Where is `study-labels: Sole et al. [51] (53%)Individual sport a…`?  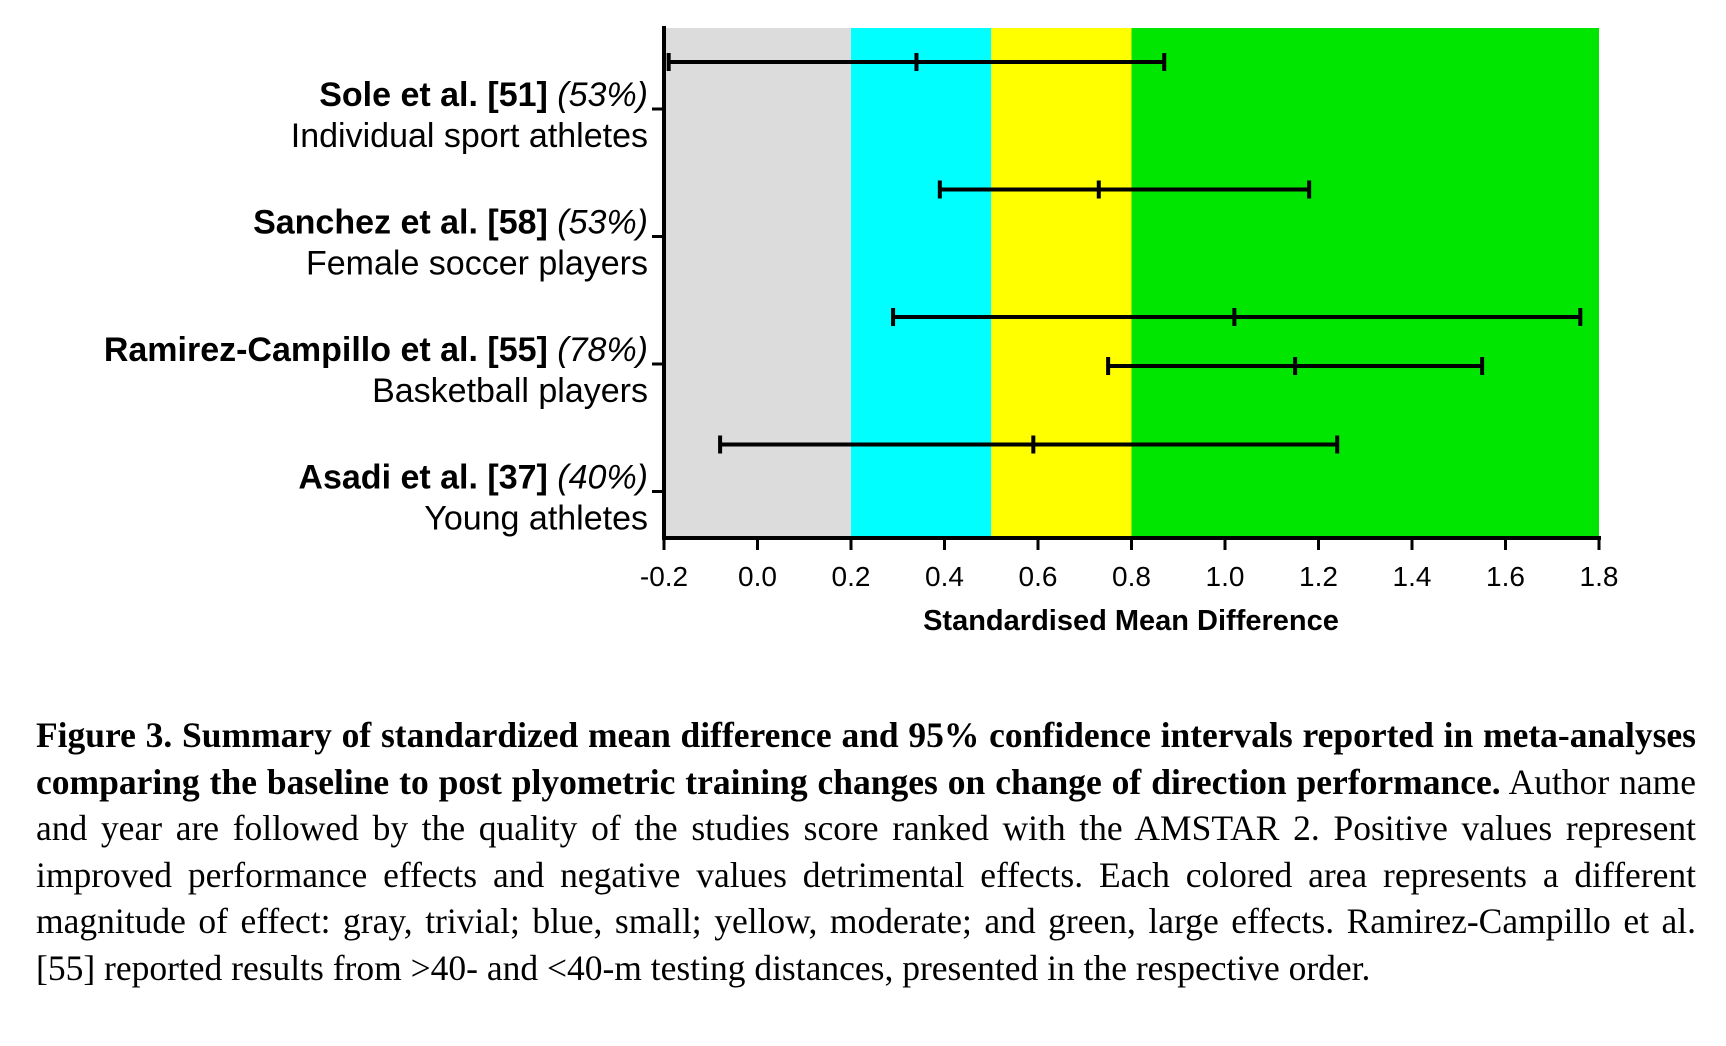
study-labels: Sole et al. [51] (53%)Individual sport a… is located at coordinates (384, 307).